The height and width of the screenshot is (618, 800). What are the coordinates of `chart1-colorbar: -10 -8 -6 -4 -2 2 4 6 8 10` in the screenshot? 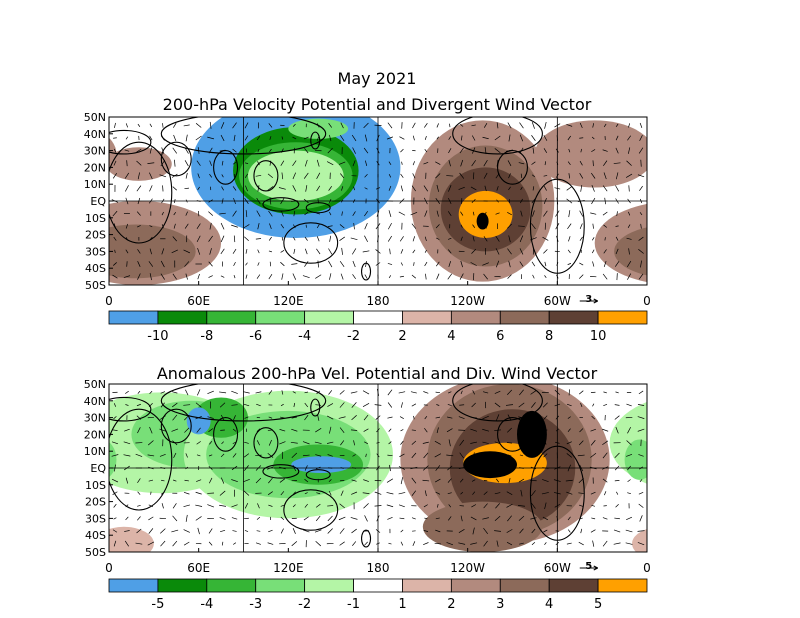 It's located at (378, 327).